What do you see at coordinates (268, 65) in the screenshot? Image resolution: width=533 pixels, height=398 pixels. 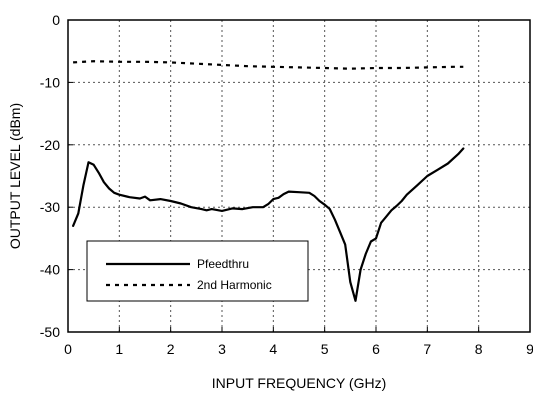 I see `series-line-2nd-harmonic` at bounding box center [268, 65].